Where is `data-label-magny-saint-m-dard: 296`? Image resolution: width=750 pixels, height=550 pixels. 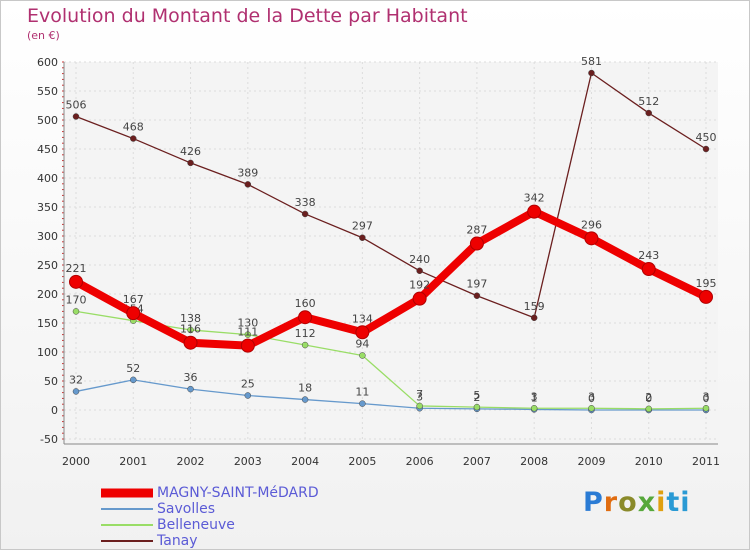
data-label-magny-saint-m-dard: 296 is located at coordinates (591, 224).